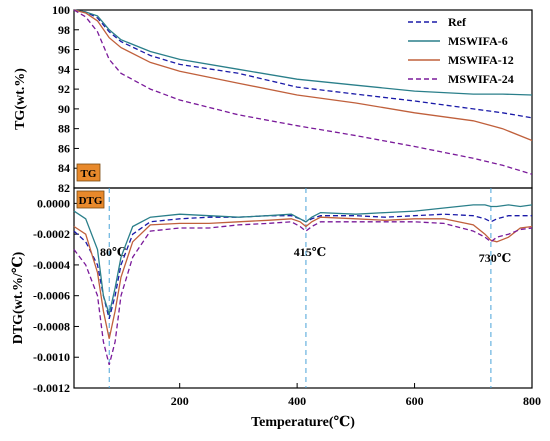  I want to click on dtg-y-tick-label: -0.0002, so click(51, 234).